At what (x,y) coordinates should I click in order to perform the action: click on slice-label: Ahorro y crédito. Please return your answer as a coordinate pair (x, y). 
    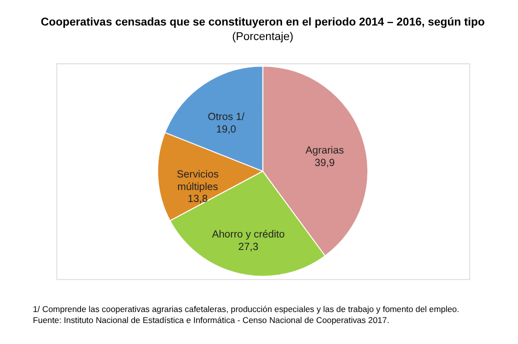
    Looking at the image, I should click on (248, 235).